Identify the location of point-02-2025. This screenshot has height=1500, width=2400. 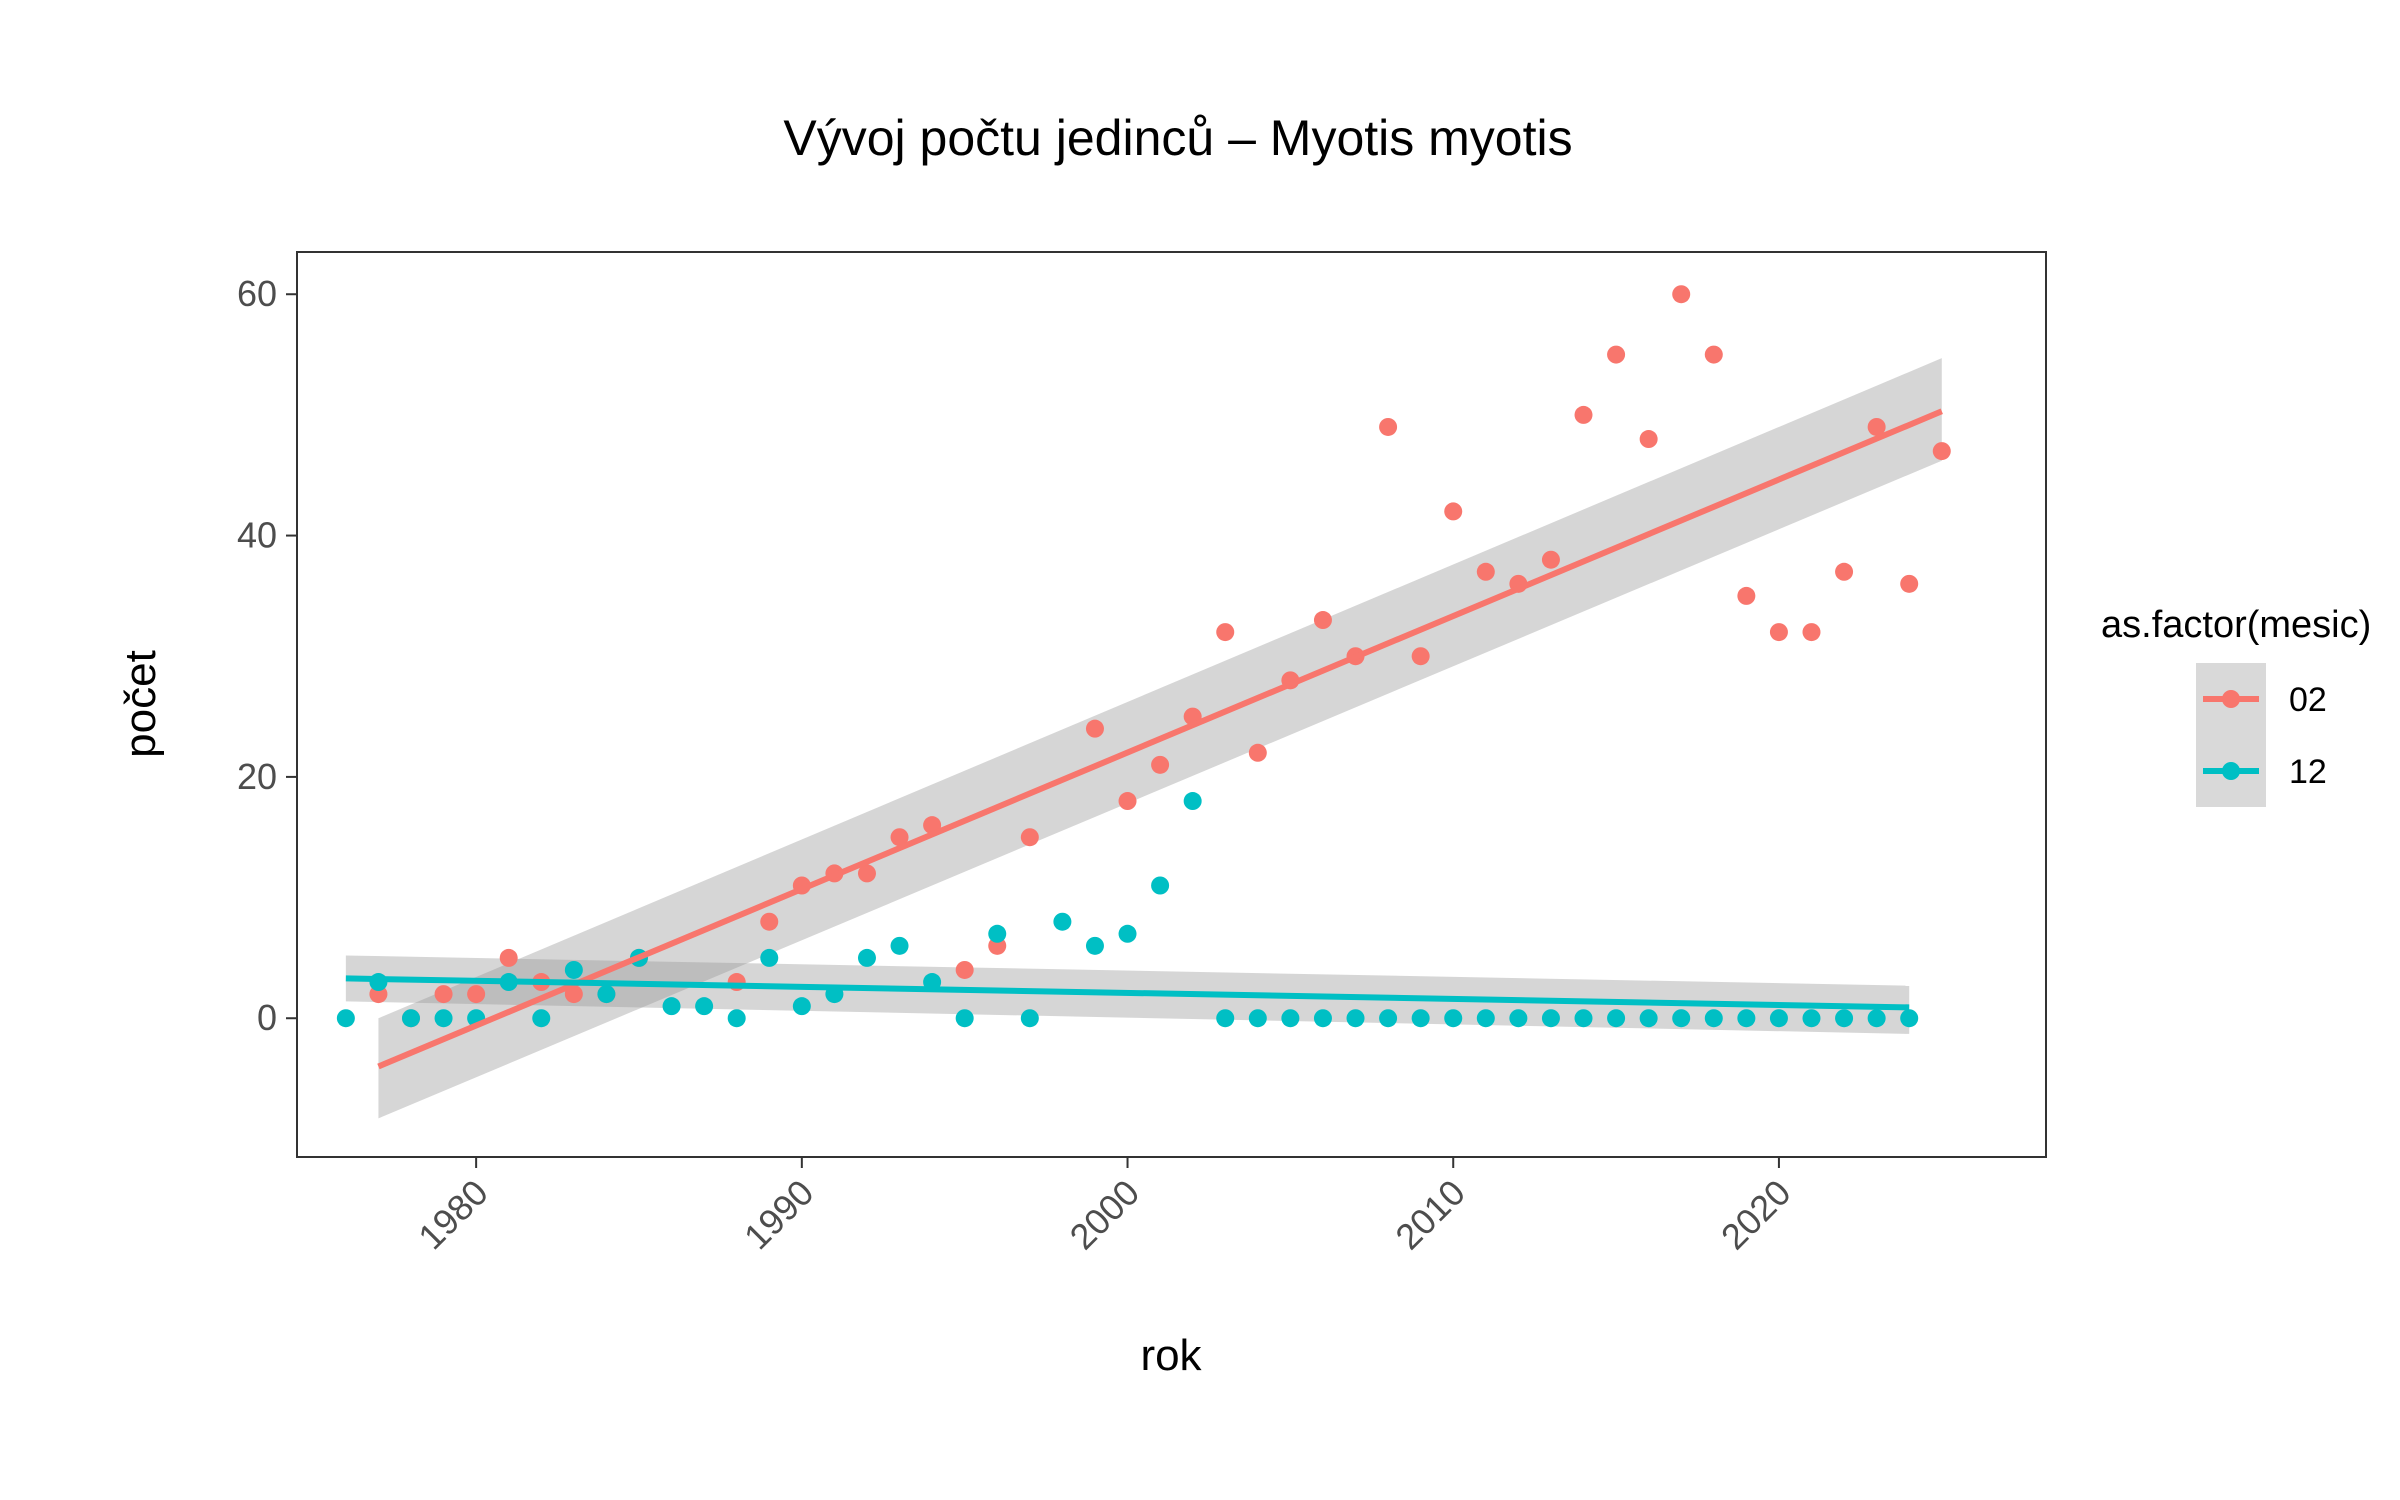
(1941, 451).